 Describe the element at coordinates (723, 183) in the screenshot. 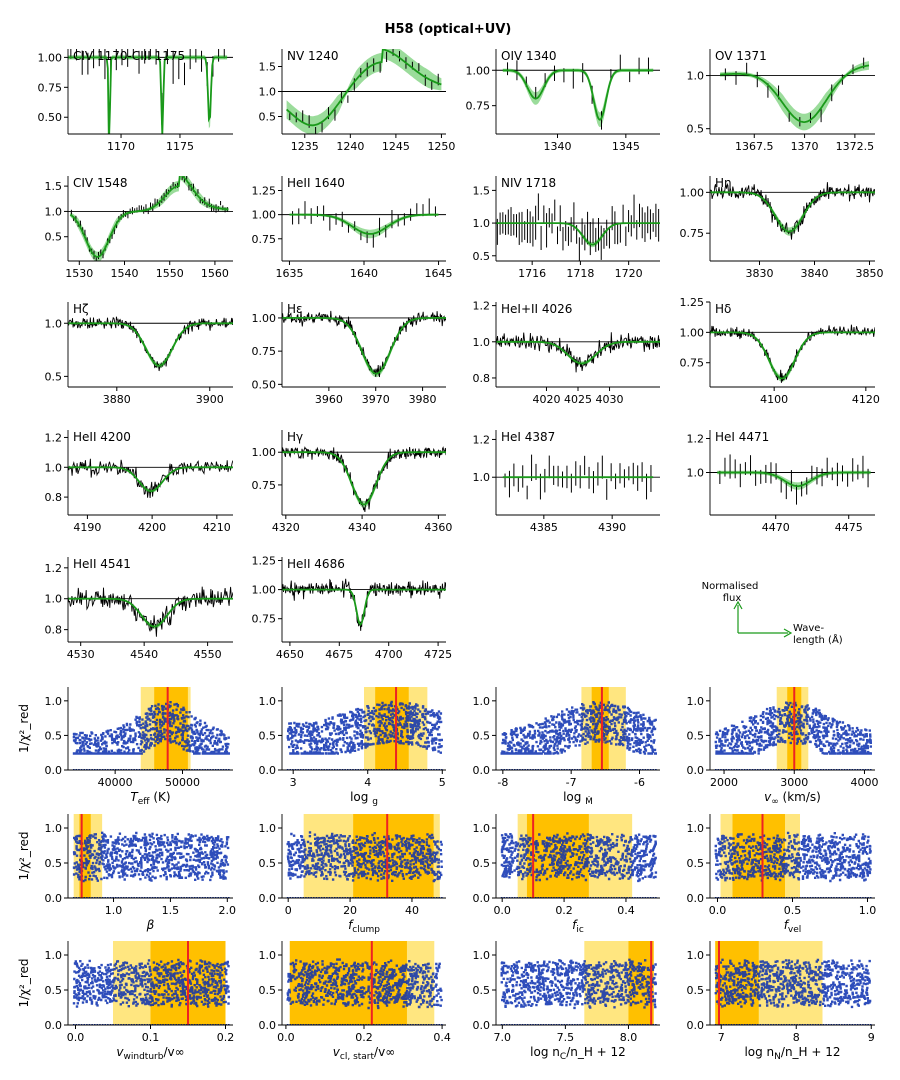

I see `panel-line-label: Hη` at that location.